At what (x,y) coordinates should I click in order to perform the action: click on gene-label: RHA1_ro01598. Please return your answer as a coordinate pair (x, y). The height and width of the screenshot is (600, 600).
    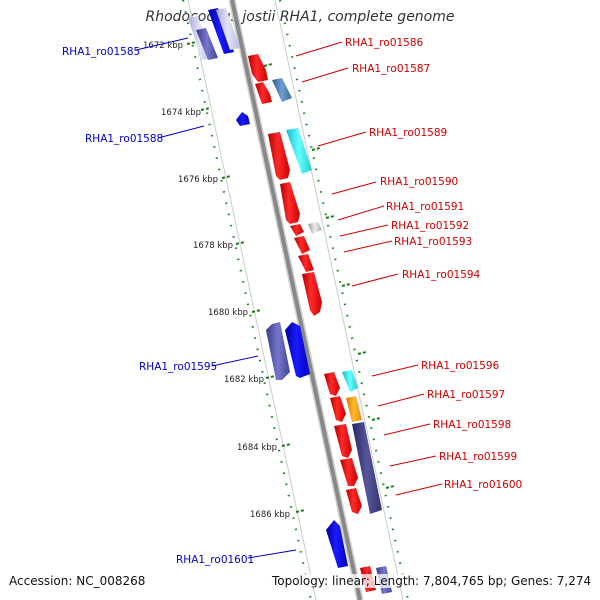
    Looking at the image, I should click on (472, 425).